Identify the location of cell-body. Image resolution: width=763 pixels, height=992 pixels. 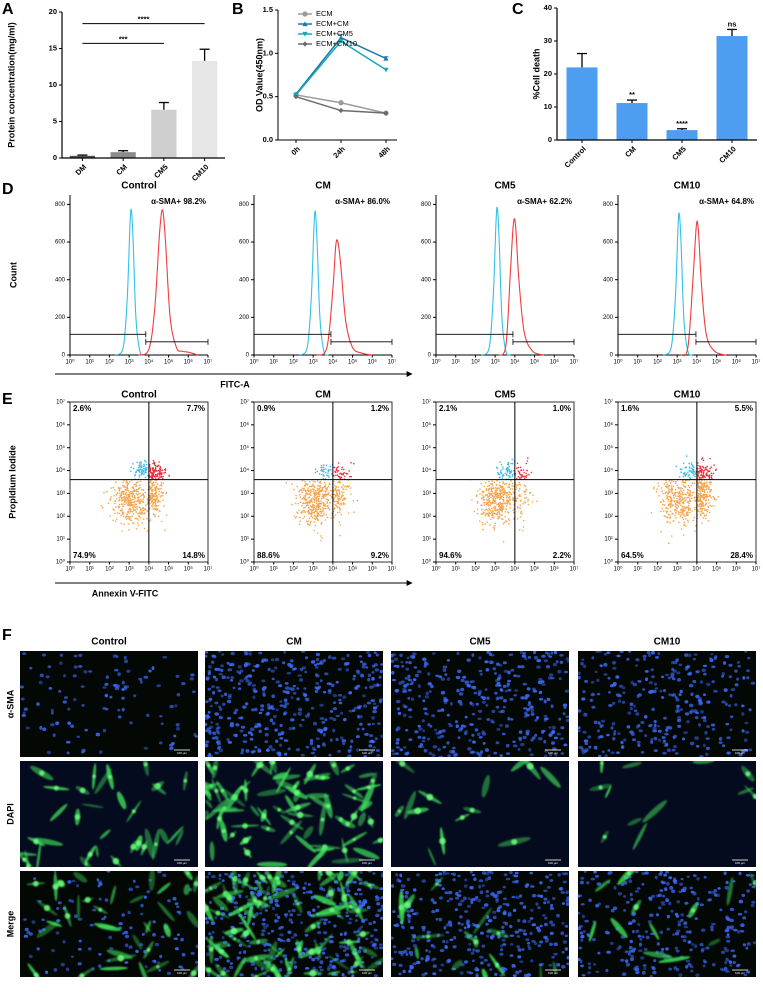
(208, 765).